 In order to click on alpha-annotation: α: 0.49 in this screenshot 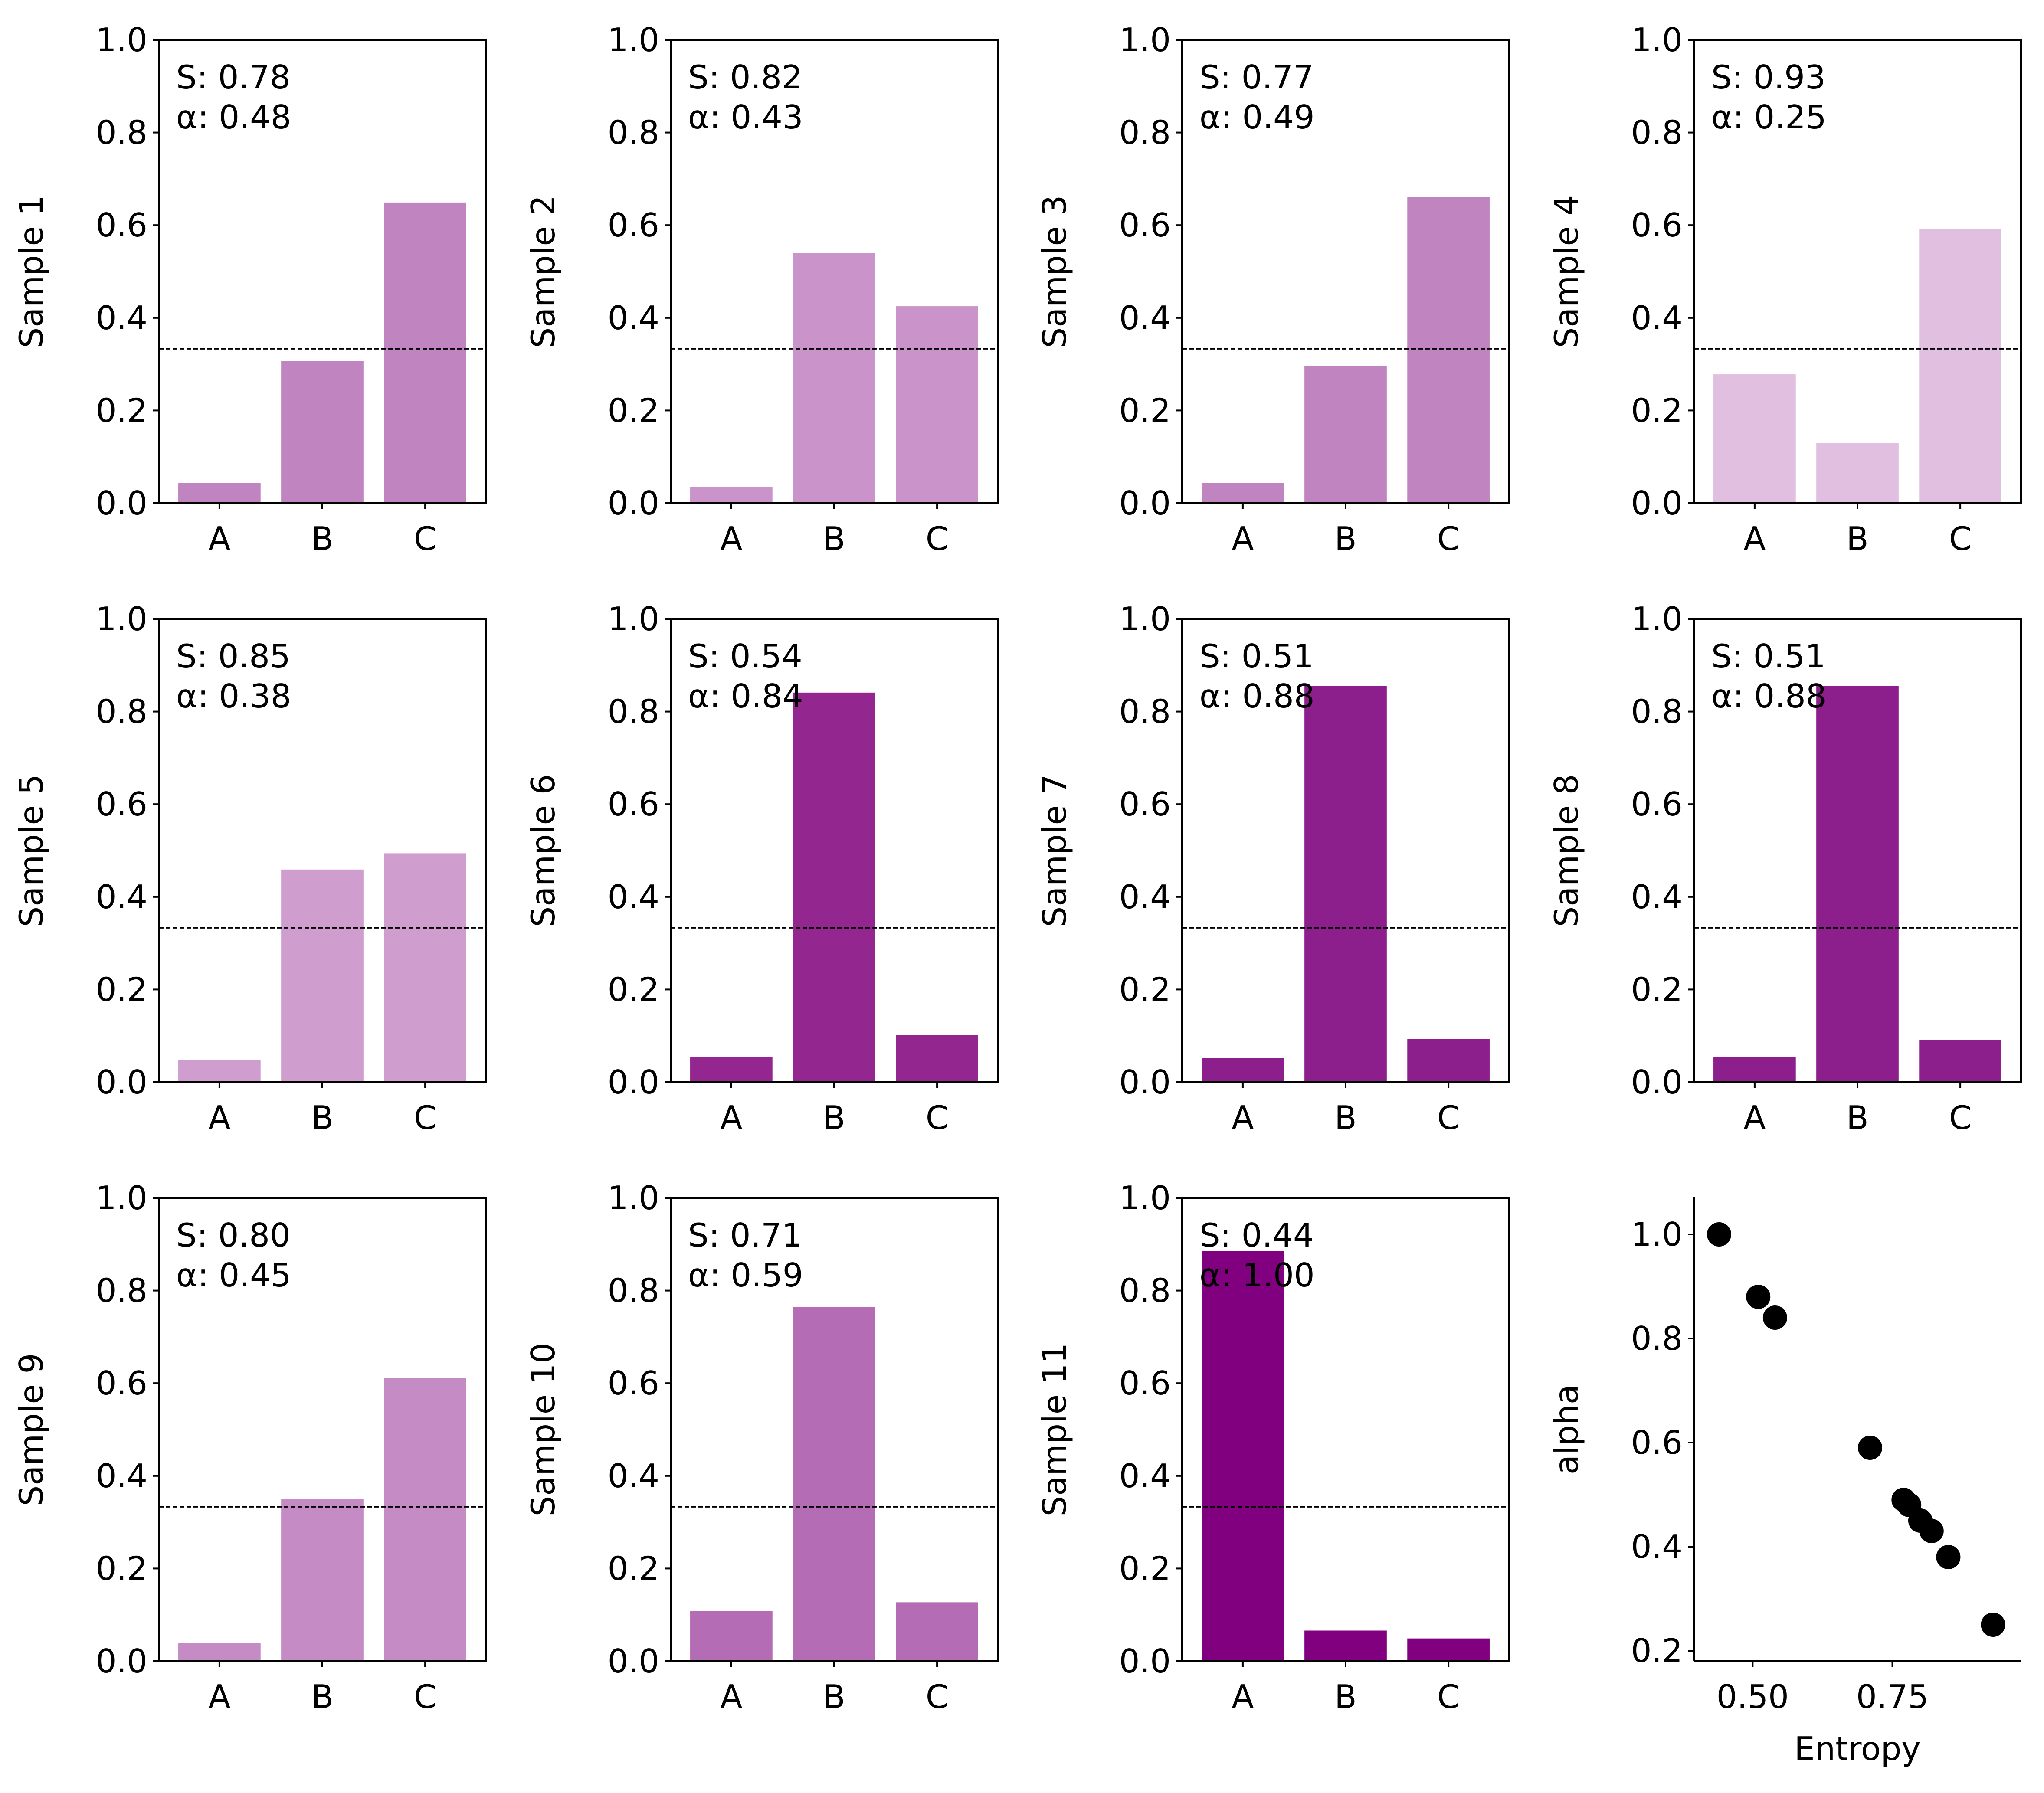, I will do `click(1257, 117)`.